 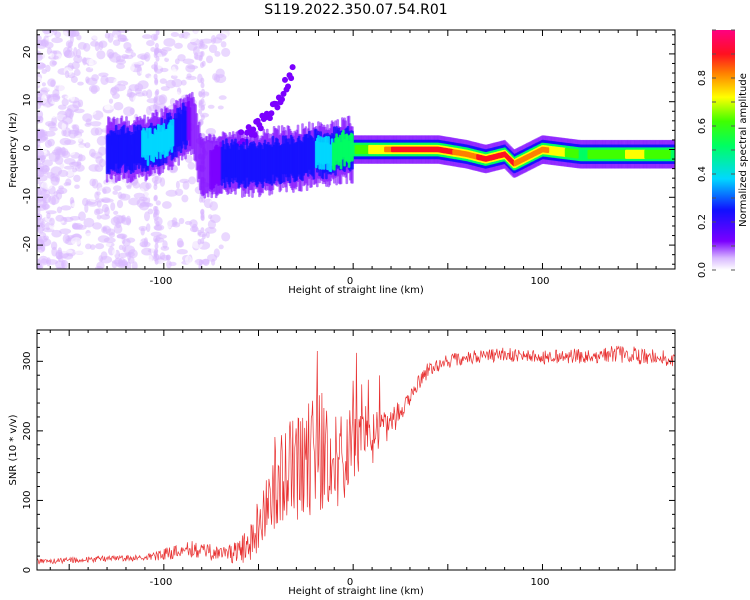 What do you see at coordinates (539, 582) in the screenshot?
I see `snr-xtick-label: 100` at bounding box center [539, 582].